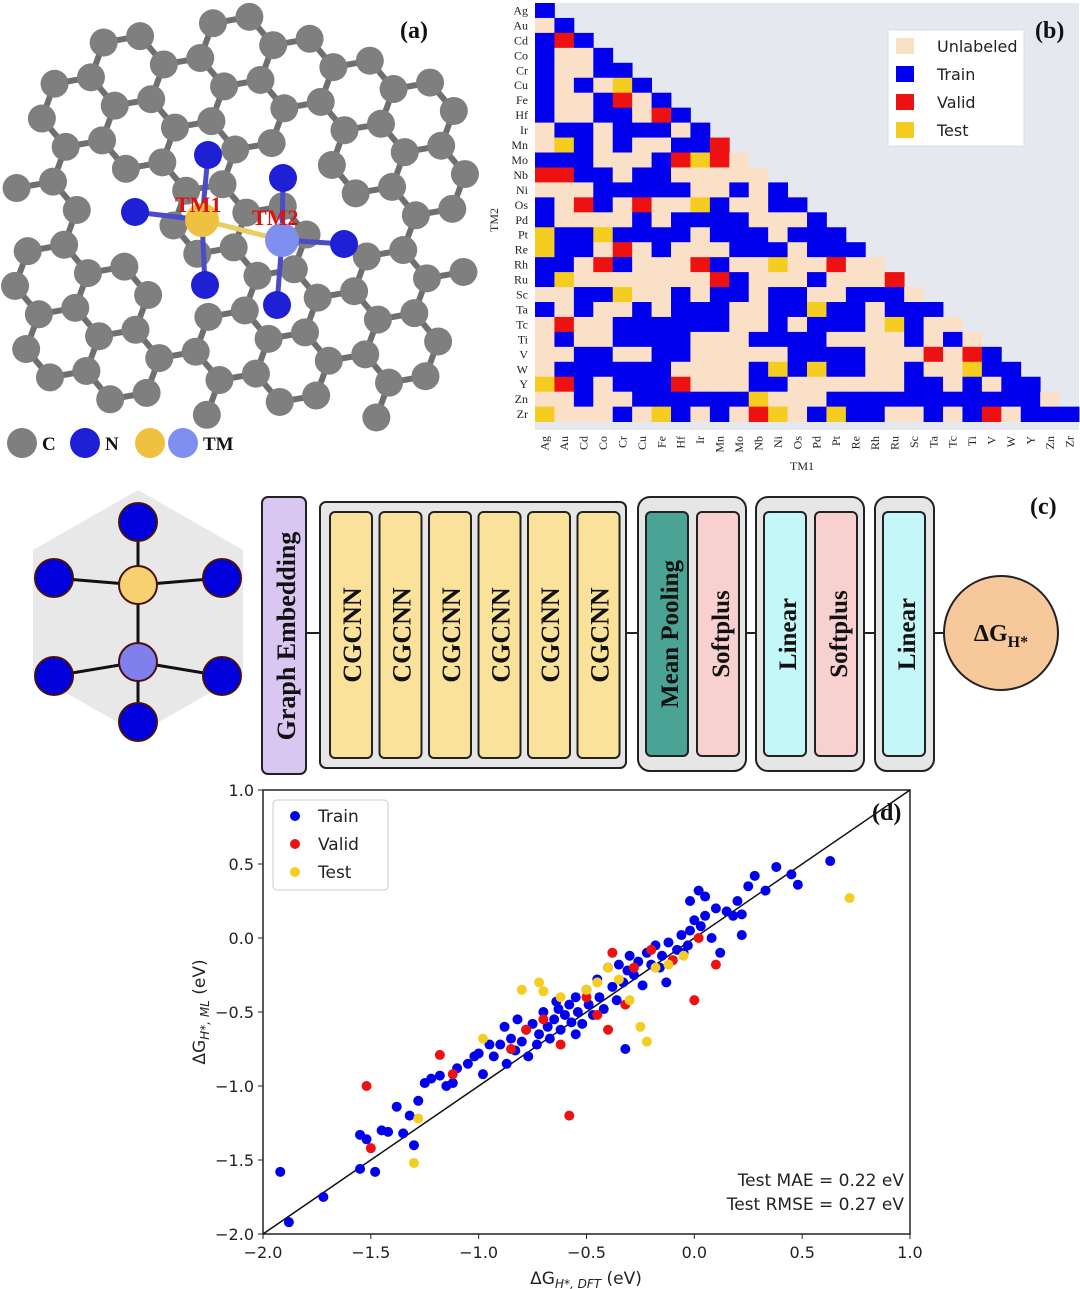  What do you see at coordinates (263, 1252) in the screenshot?
I see `x-tick-label: −2.0` at bounding box center [263, 1252].